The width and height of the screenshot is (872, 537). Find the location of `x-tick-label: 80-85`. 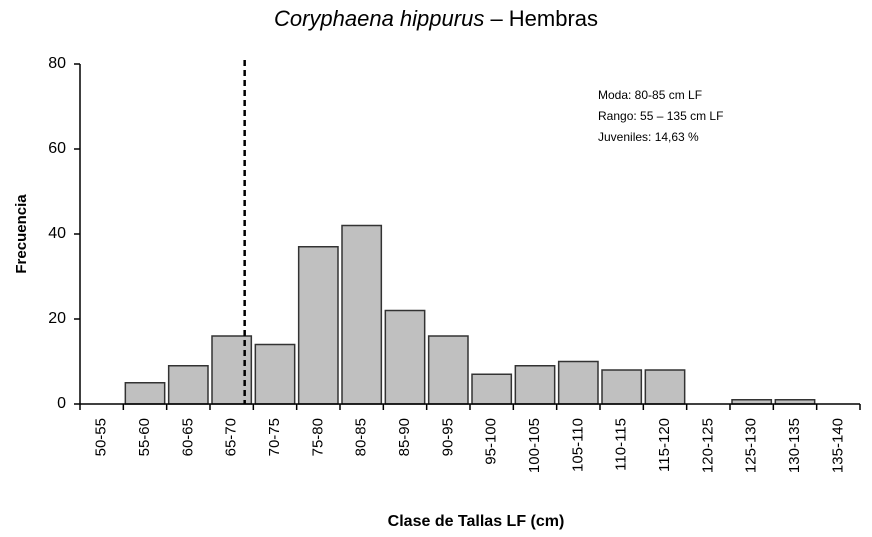

x-tick-label: 80-85 is located at coordinates (361, 437).